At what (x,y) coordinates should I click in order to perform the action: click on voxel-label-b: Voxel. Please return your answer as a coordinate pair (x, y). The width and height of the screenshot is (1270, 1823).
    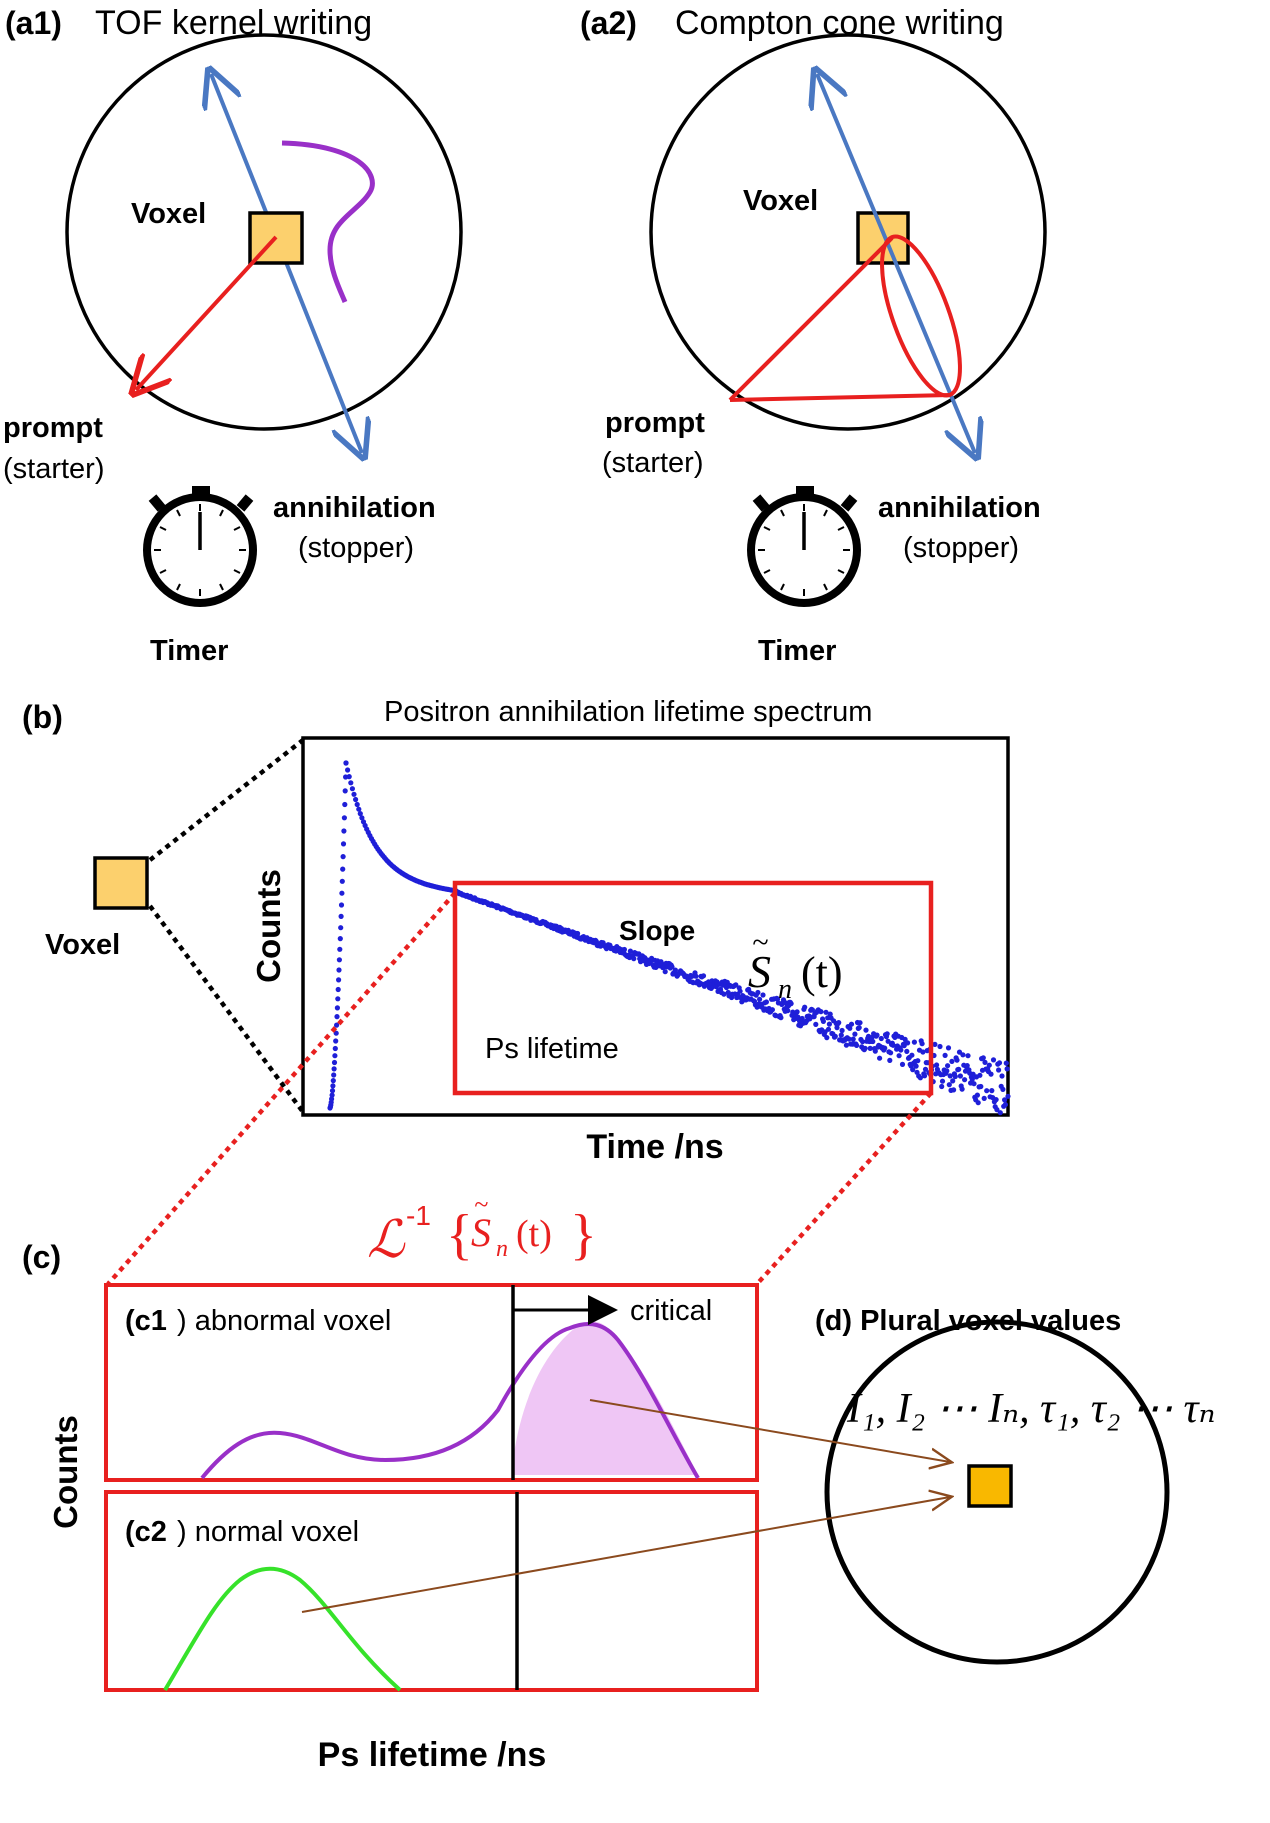
    Looking at the image, I should click on (82, 945).